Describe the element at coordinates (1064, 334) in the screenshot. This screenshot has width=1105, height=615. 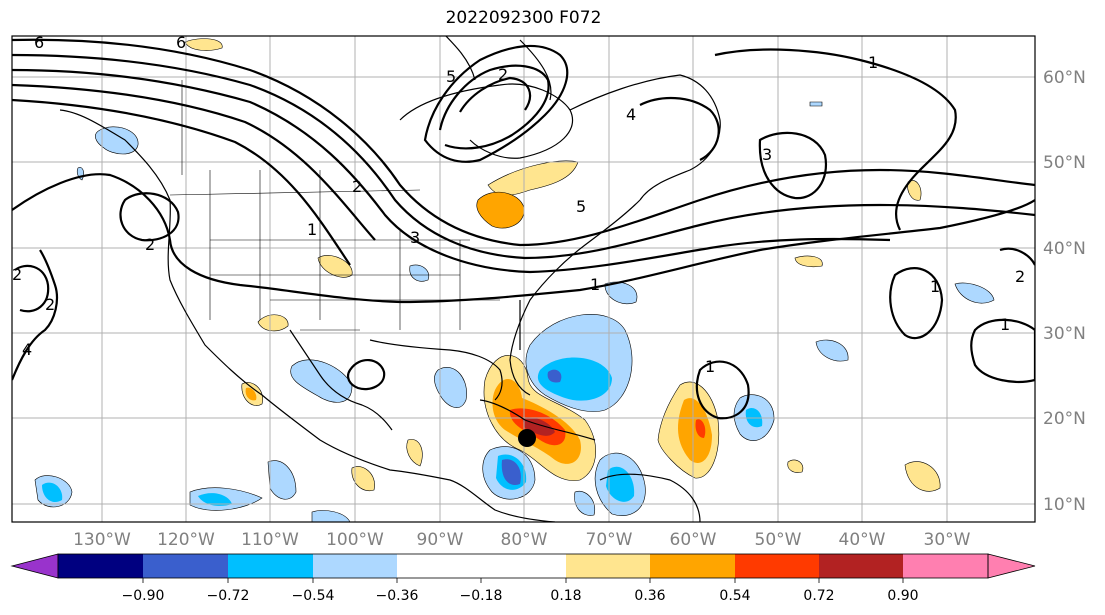
I see `lat-label: 30°N` at that location.